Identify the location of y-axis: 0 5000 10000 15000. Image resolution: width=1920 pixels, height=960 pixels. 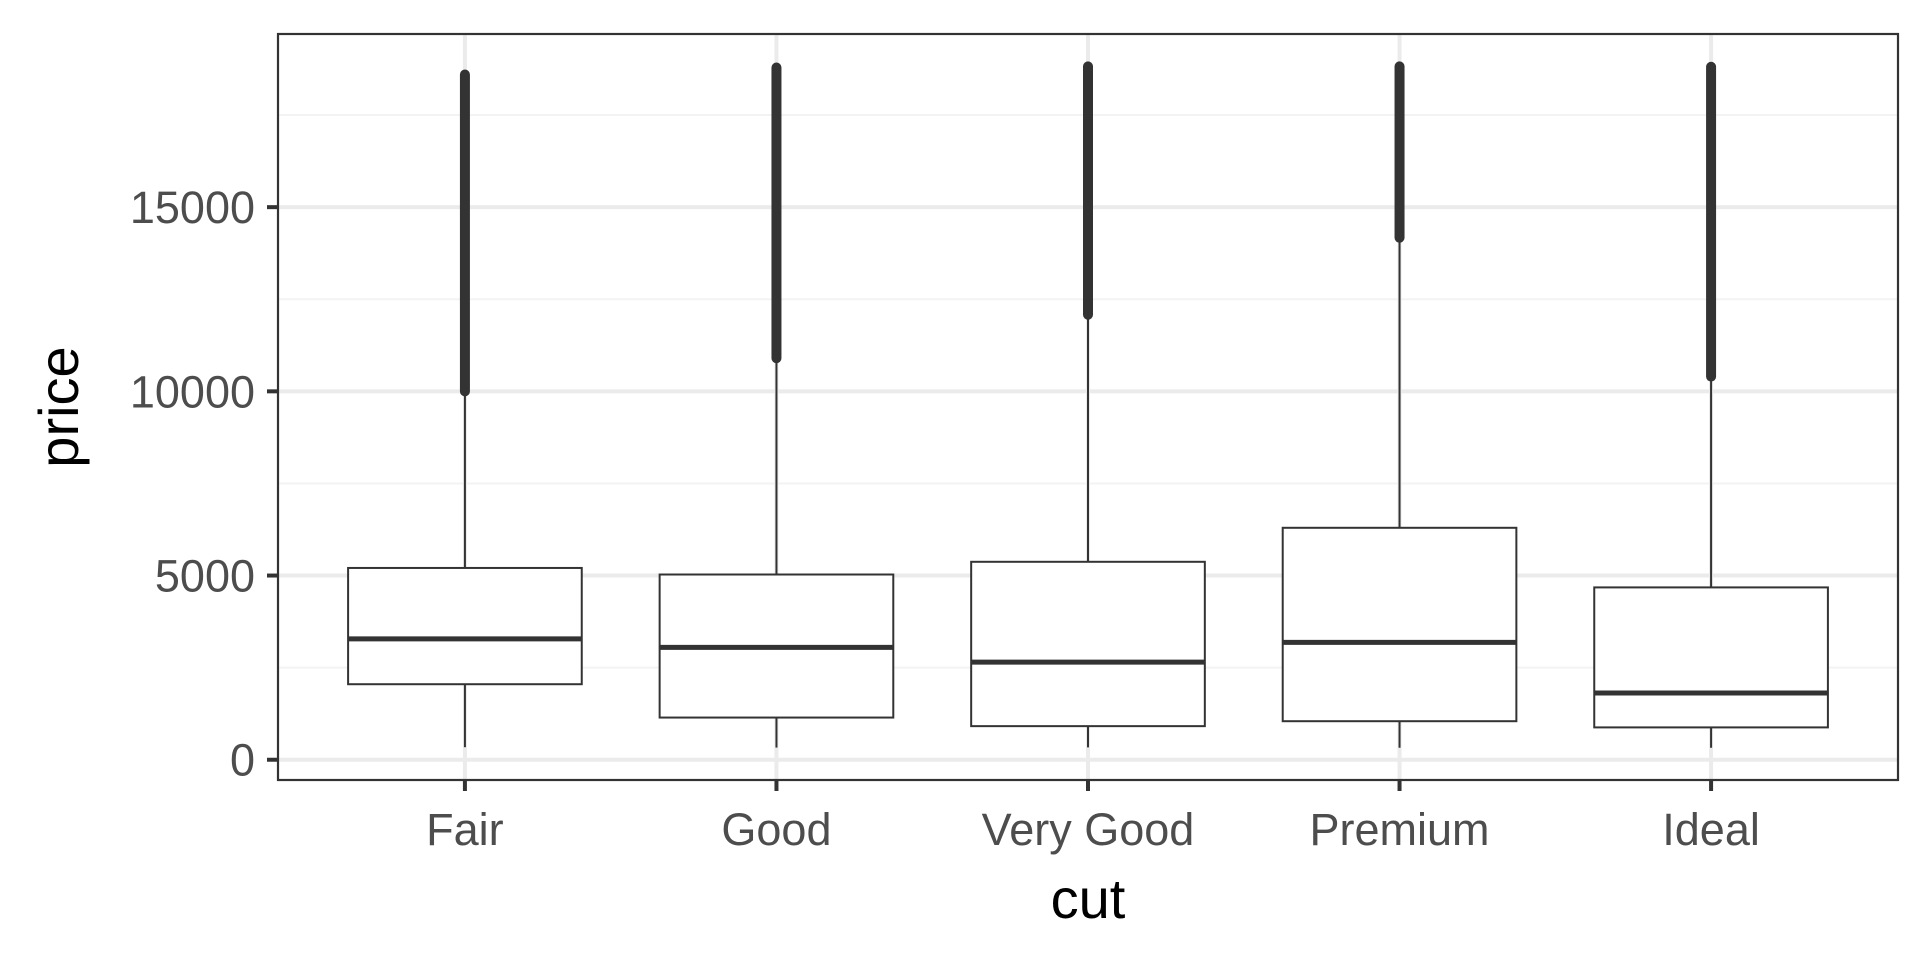
(204, 484).